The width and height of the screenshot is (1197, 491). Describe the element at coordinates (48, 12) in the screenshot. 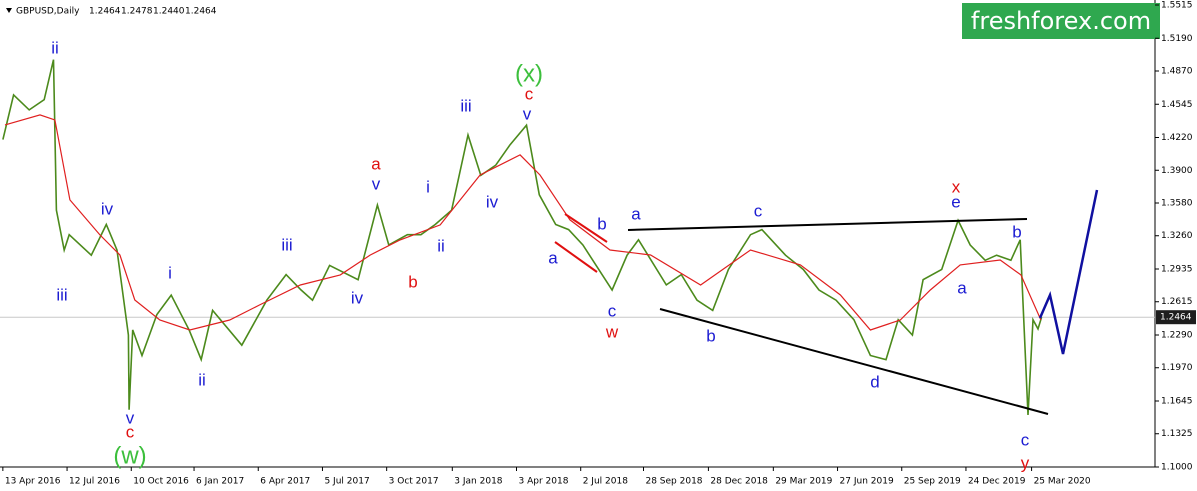

I see `symbol: GBPUSD,Daily` at that location.